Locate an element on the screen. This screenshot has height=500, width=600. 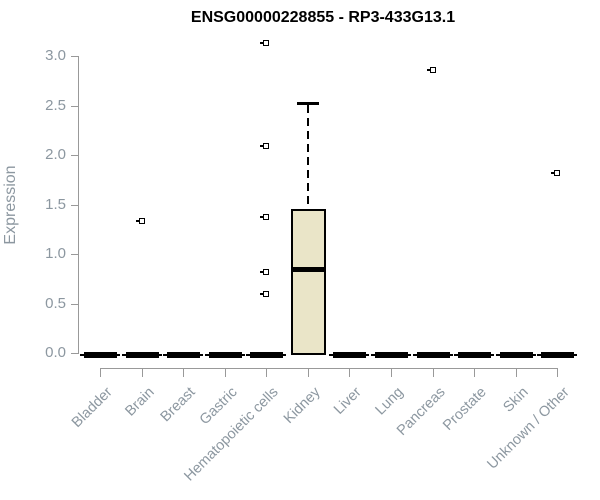
whisker-line is located at coordinates (307, 157).